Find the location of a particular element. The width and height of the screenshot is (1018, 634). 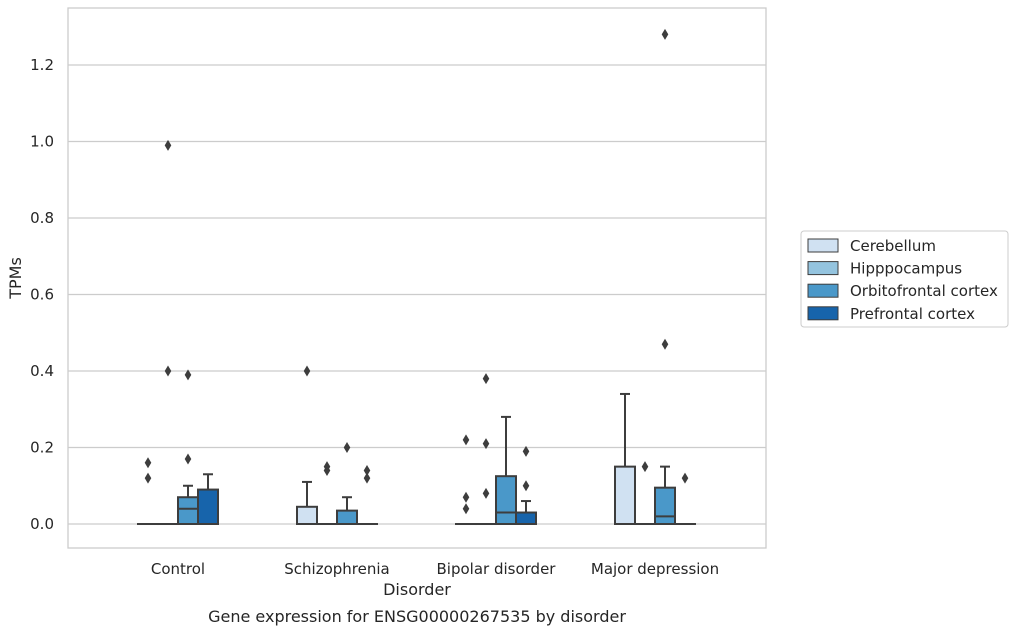

legend-label: Hipppocampus is located at coordinates (906, 269).